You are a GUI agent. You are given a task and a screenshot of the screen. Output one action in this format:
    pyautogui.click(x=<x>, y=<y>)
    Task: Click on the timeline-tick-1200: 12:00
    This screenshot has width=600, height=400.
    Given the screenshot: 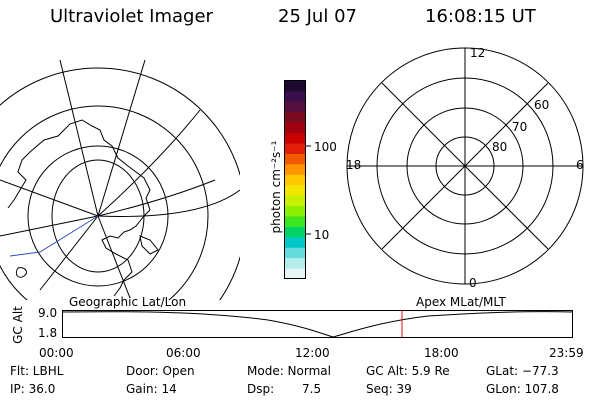 What is the action you would take?
    pyautogui.click(x=312, y=353)
    